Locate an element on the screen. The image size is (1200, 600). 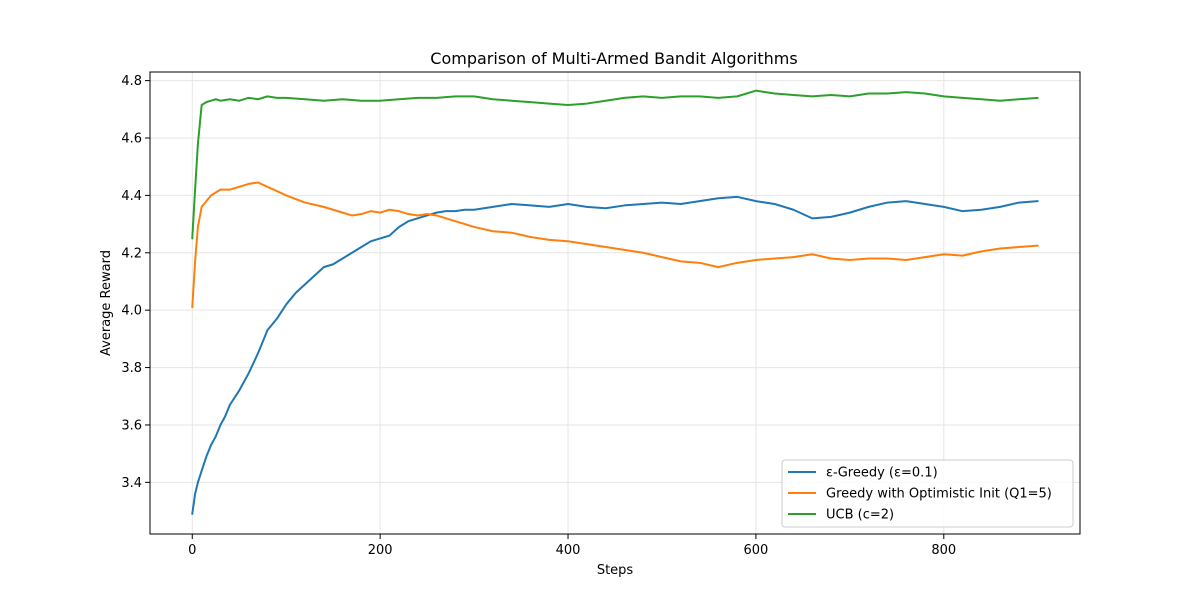
y-tick-label: 3.4 is located at coordinates (131, 483).